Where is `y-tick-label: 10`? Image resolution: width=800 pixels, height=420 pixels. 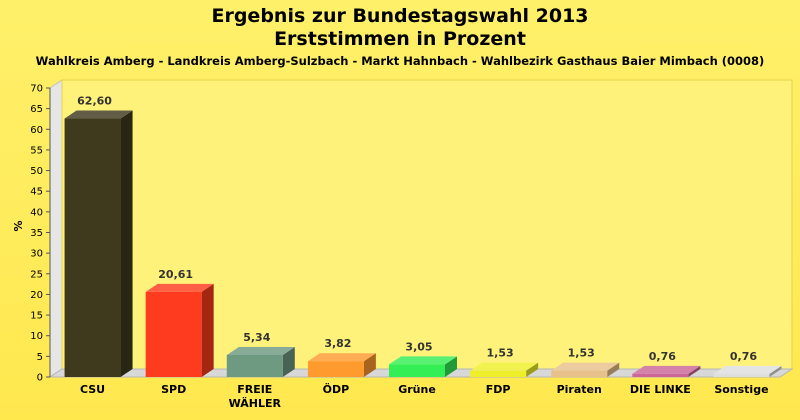
y-tick-label: 10 is located at coordinates (36, 336).